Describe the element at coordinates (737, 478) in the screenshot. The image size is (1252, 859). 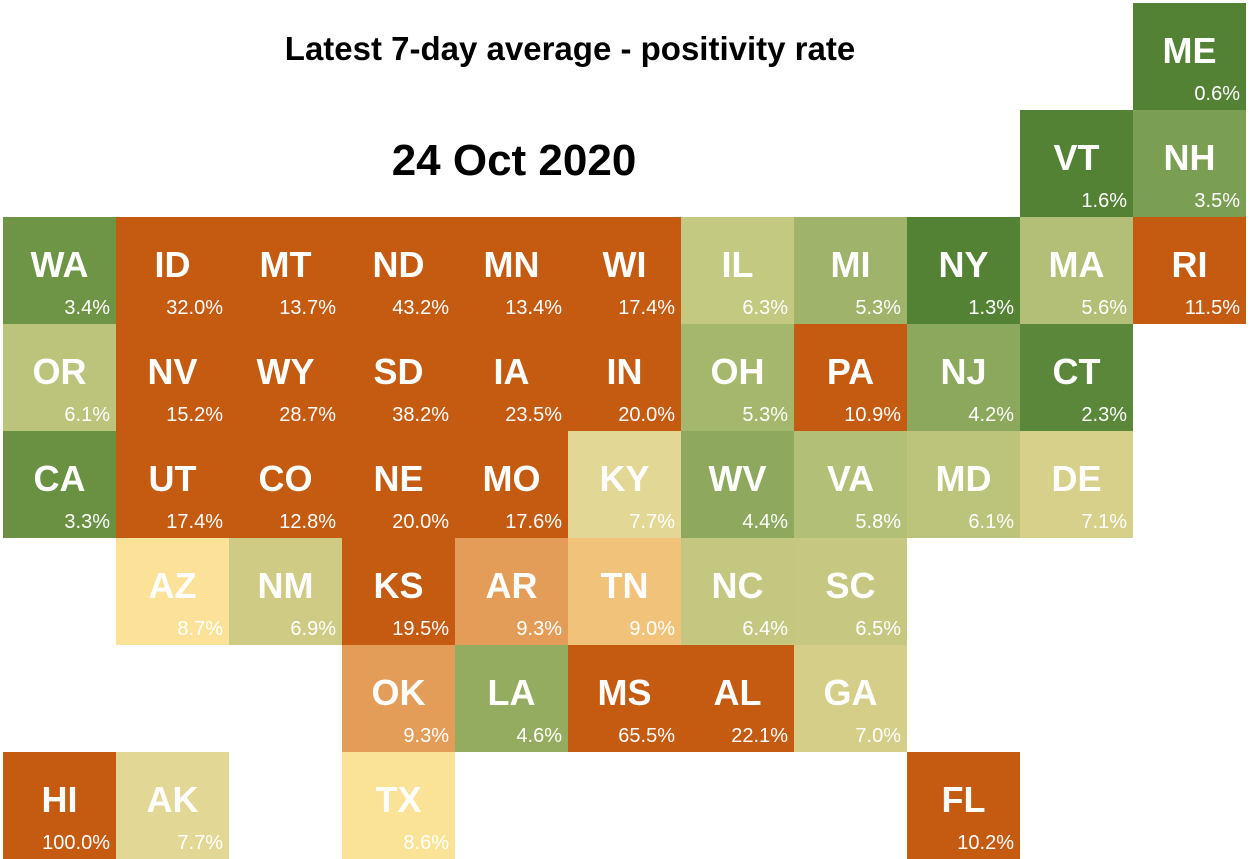
I see `state-abbr: WV` at that location.